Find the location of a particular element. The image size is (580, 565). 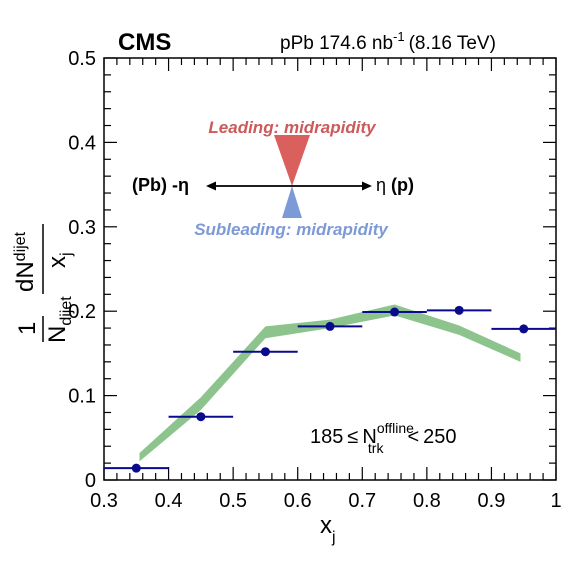

svg-text: dNdijet is located at coordinates (25, 261).